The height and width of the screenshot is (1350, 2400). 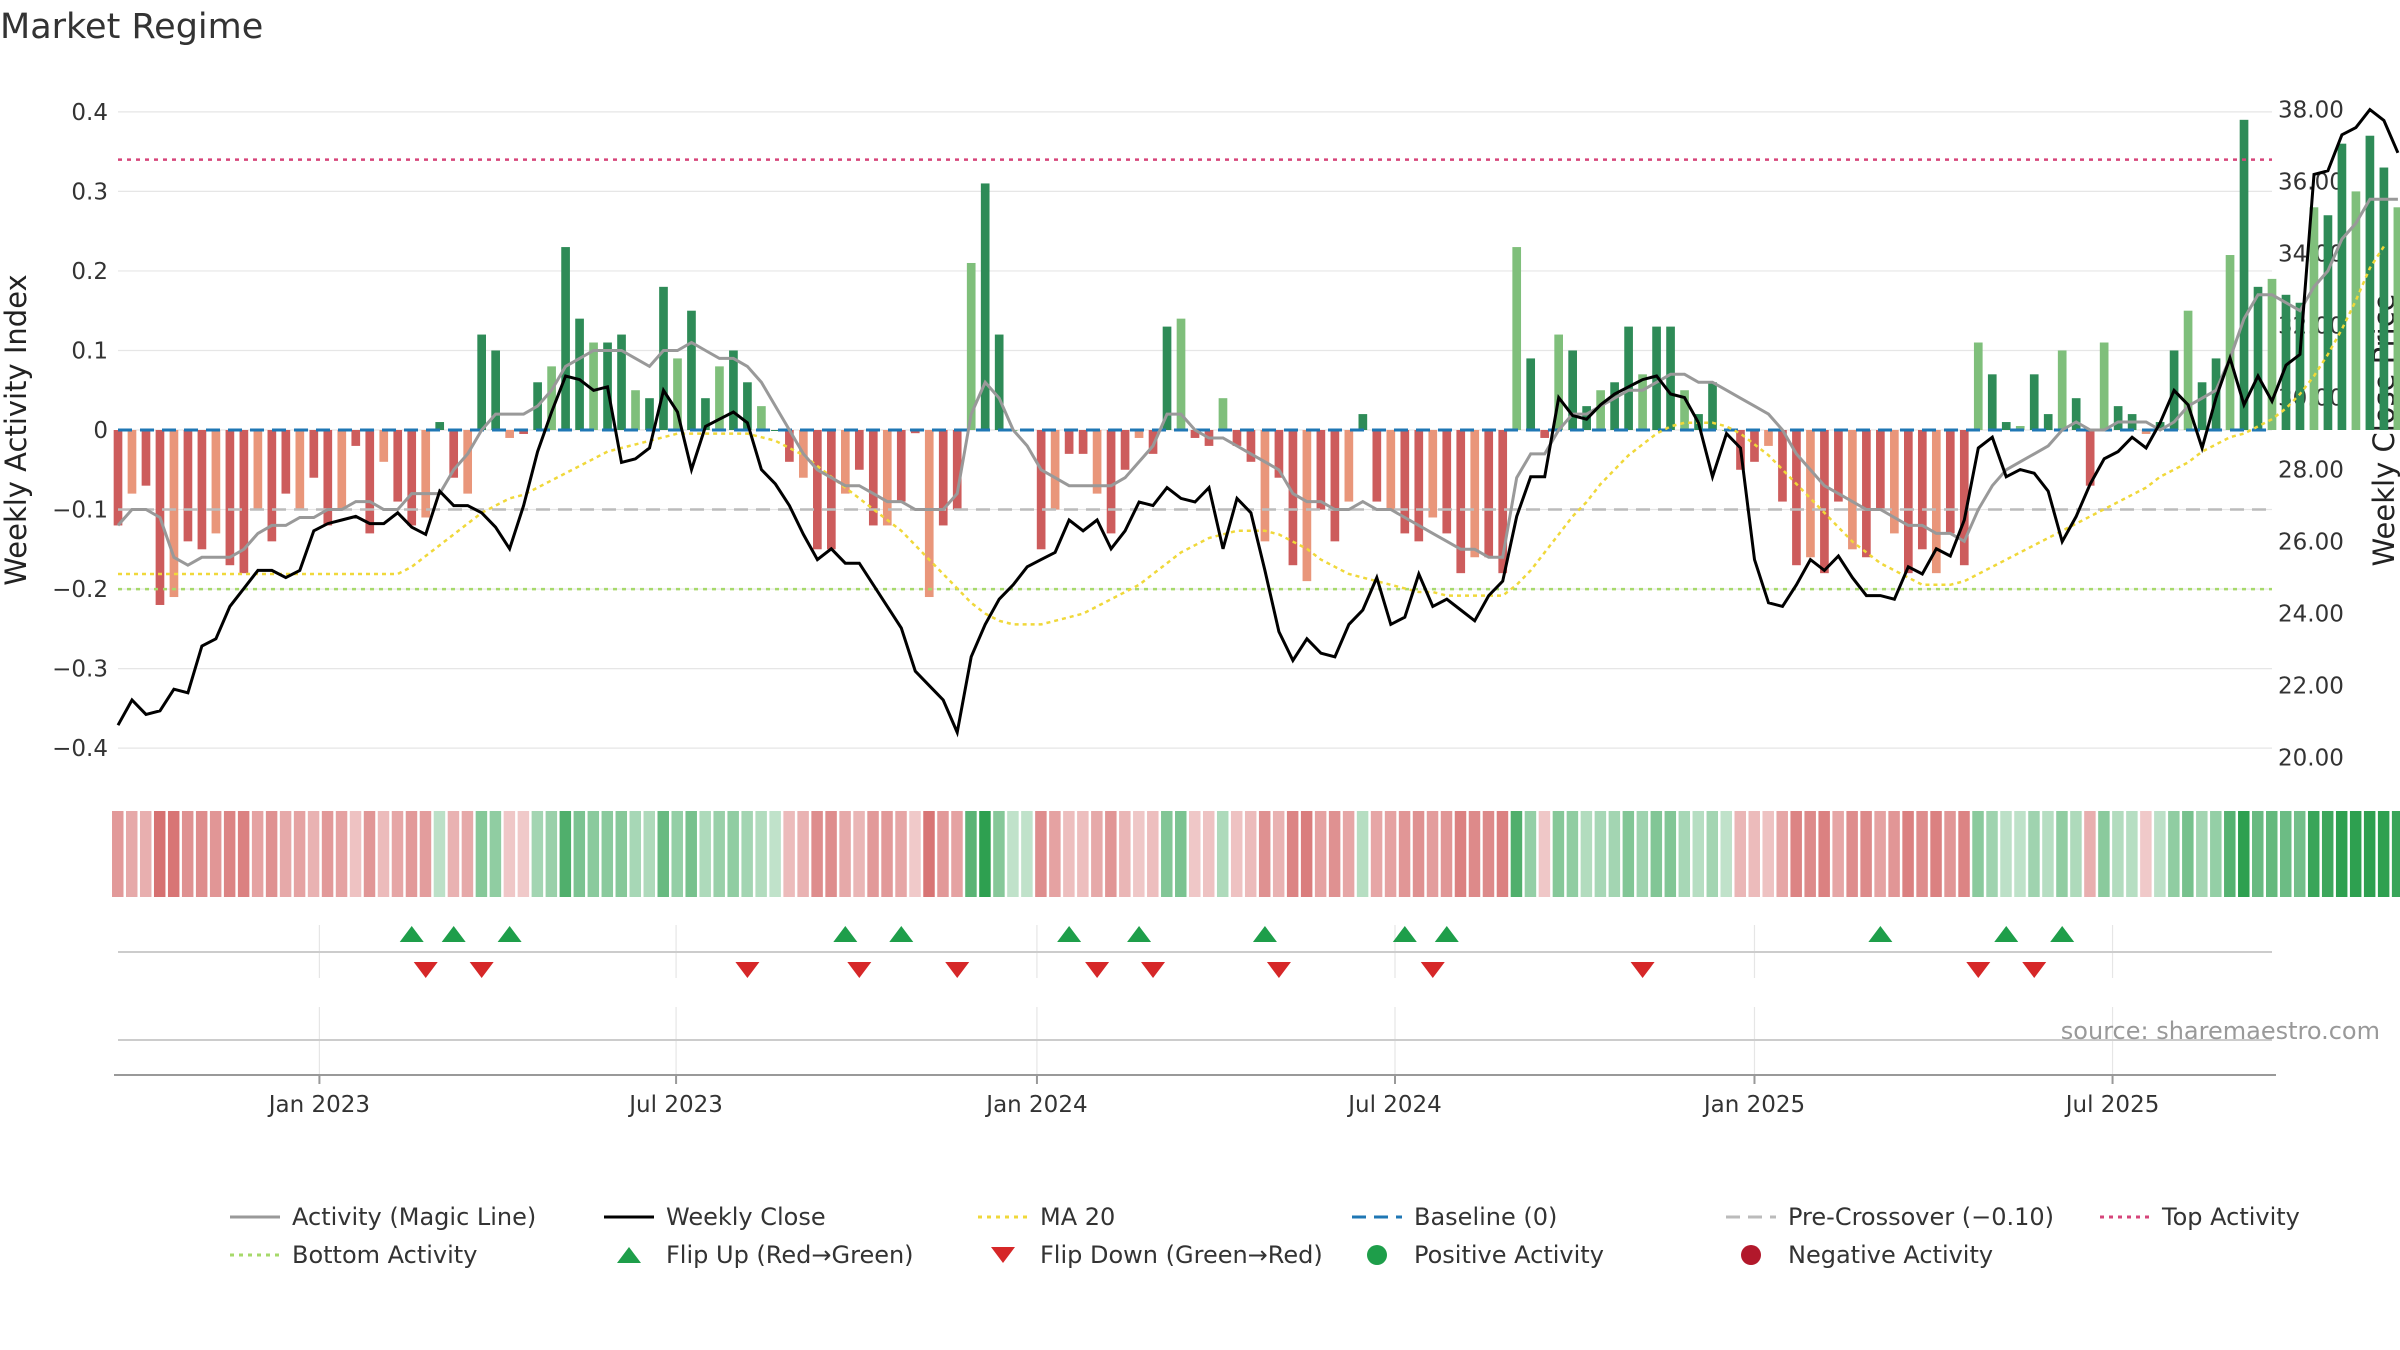 I want to click on x-tick-label: Jan 2024, so click(x=1035, y=1105).